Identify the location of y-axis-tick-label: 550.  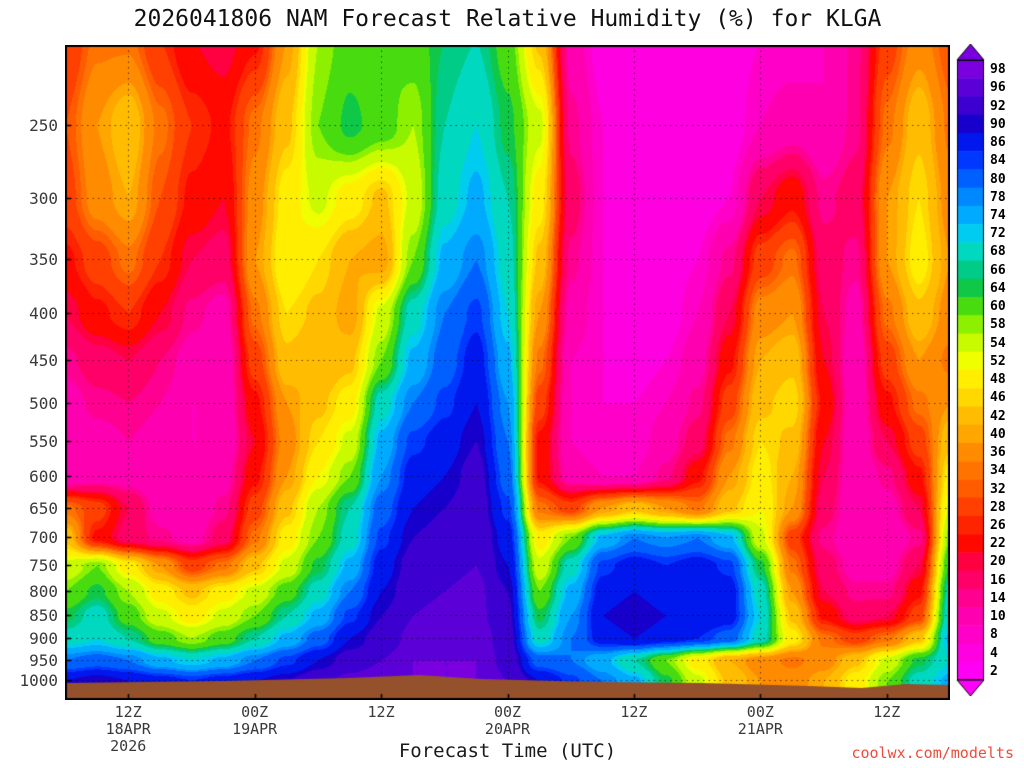
(43, 441).